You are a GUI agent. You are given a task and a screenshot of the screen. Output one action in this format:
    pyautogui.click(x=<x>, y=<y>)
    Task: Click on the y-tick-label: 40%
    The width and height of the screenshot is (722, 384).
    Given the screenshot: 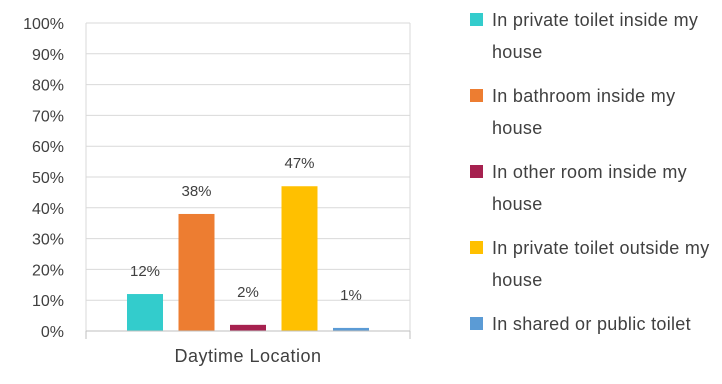 What is the action you would take?
    pyautogui.click(x=48, y=209)
    